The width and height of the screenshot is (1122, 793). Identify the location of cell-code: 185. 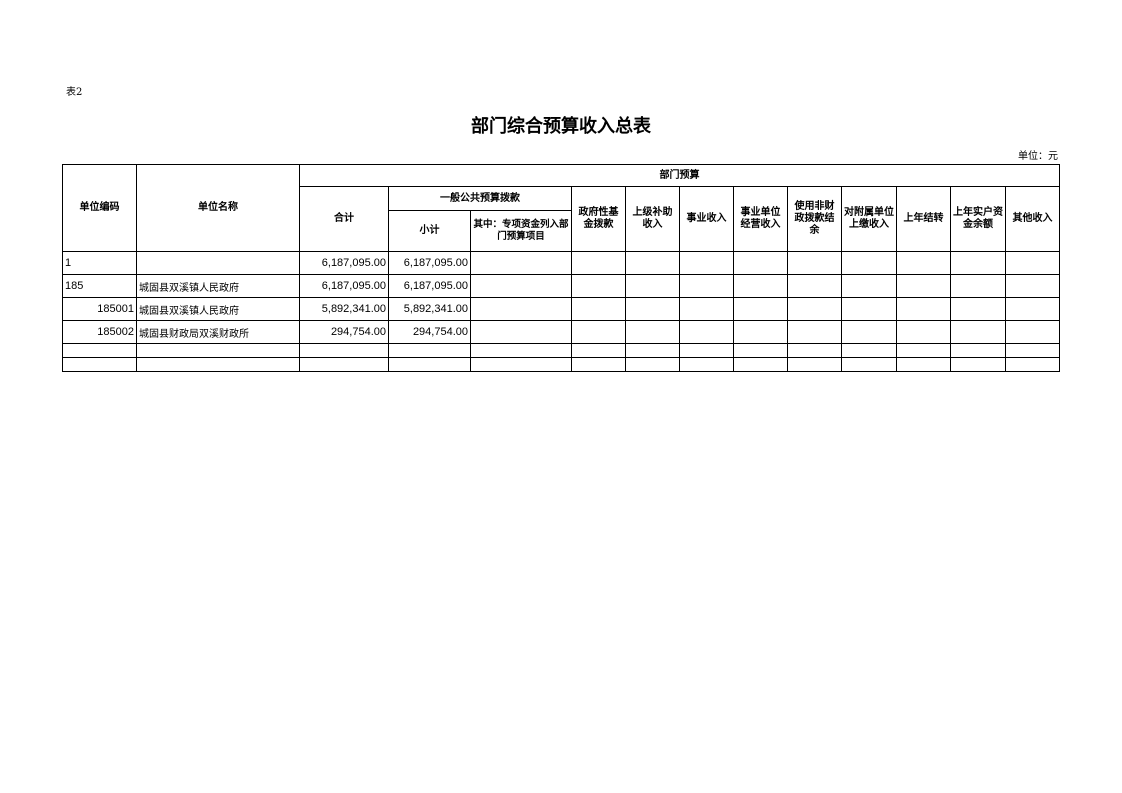
(99, 286).